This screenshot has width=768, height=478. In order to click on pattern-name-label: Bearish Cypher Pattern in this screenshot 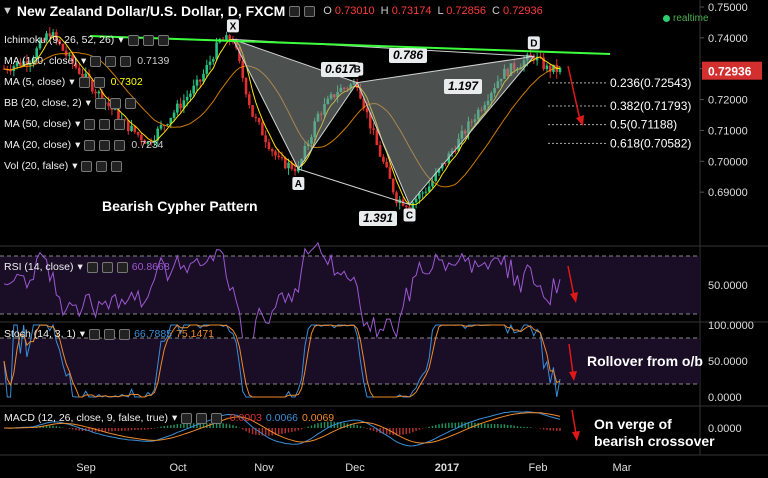, I will do `click(180, 206)`.